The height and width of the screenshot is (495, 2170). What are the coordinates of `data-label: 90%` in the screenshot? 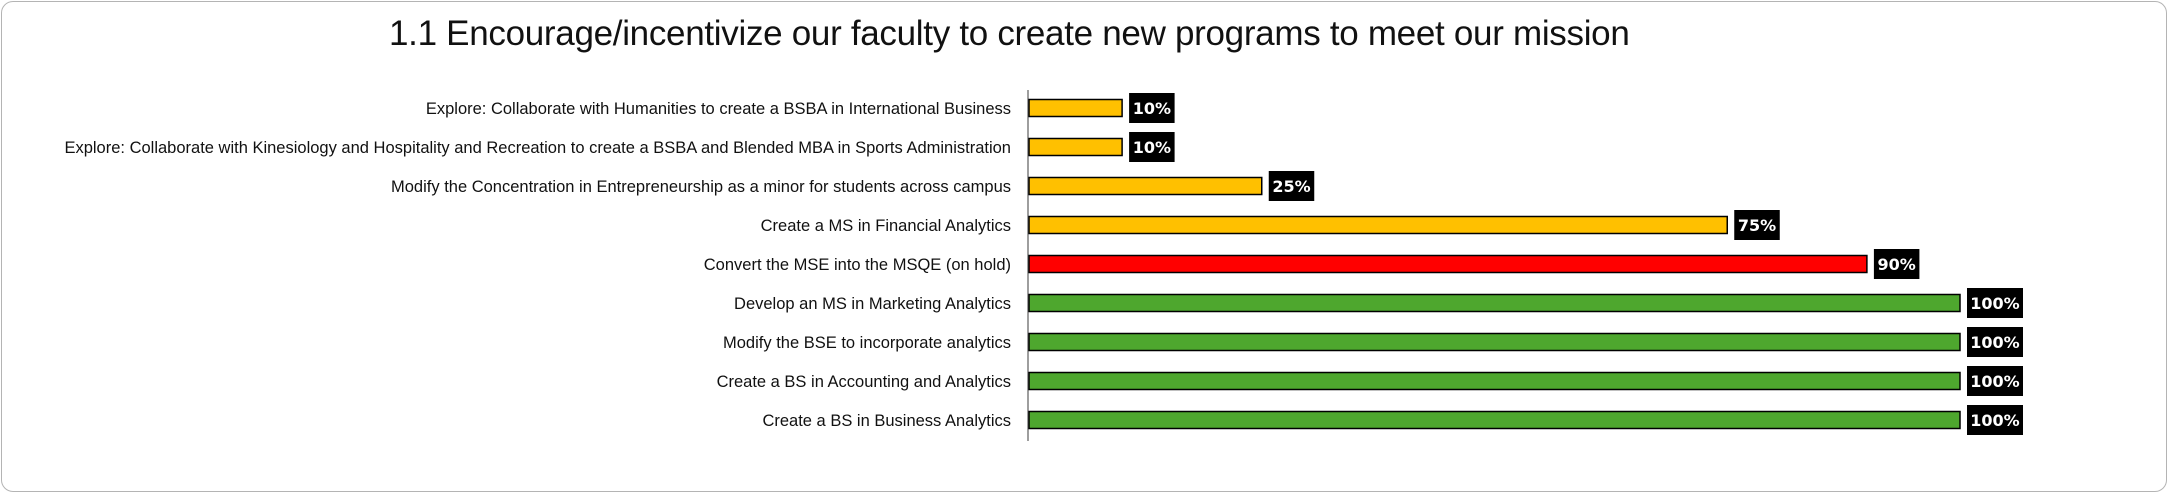 It's located at (1897, 264).